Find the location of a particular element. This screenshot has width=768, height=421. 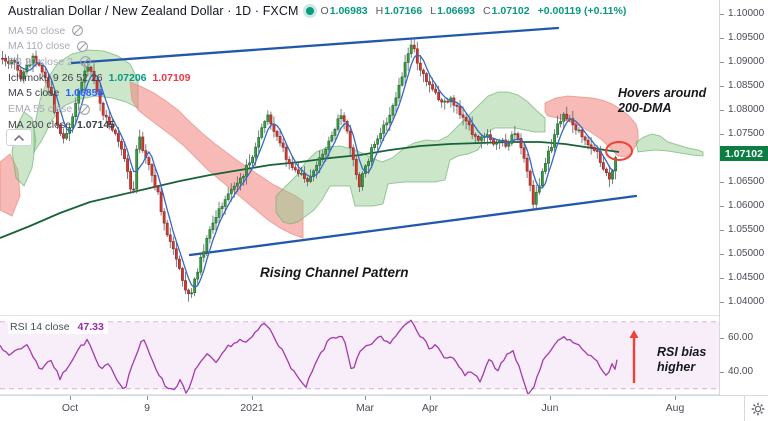

rsi-pane-header: RSI 14 close 47.33 is located at coordinates (58, 327).